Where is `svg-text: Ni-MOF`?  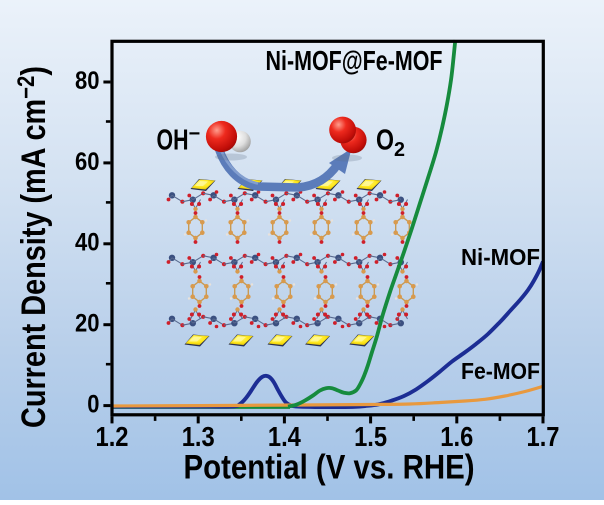 svg-text: Ni-MOF is located at coordinates (500, 257).